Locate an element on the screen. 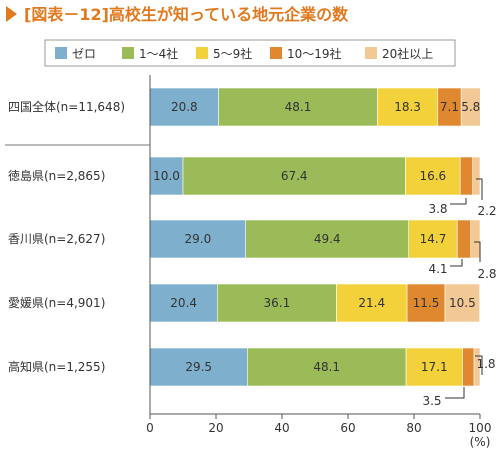  value-label: 2.8 is located at coordinates (486, 274).